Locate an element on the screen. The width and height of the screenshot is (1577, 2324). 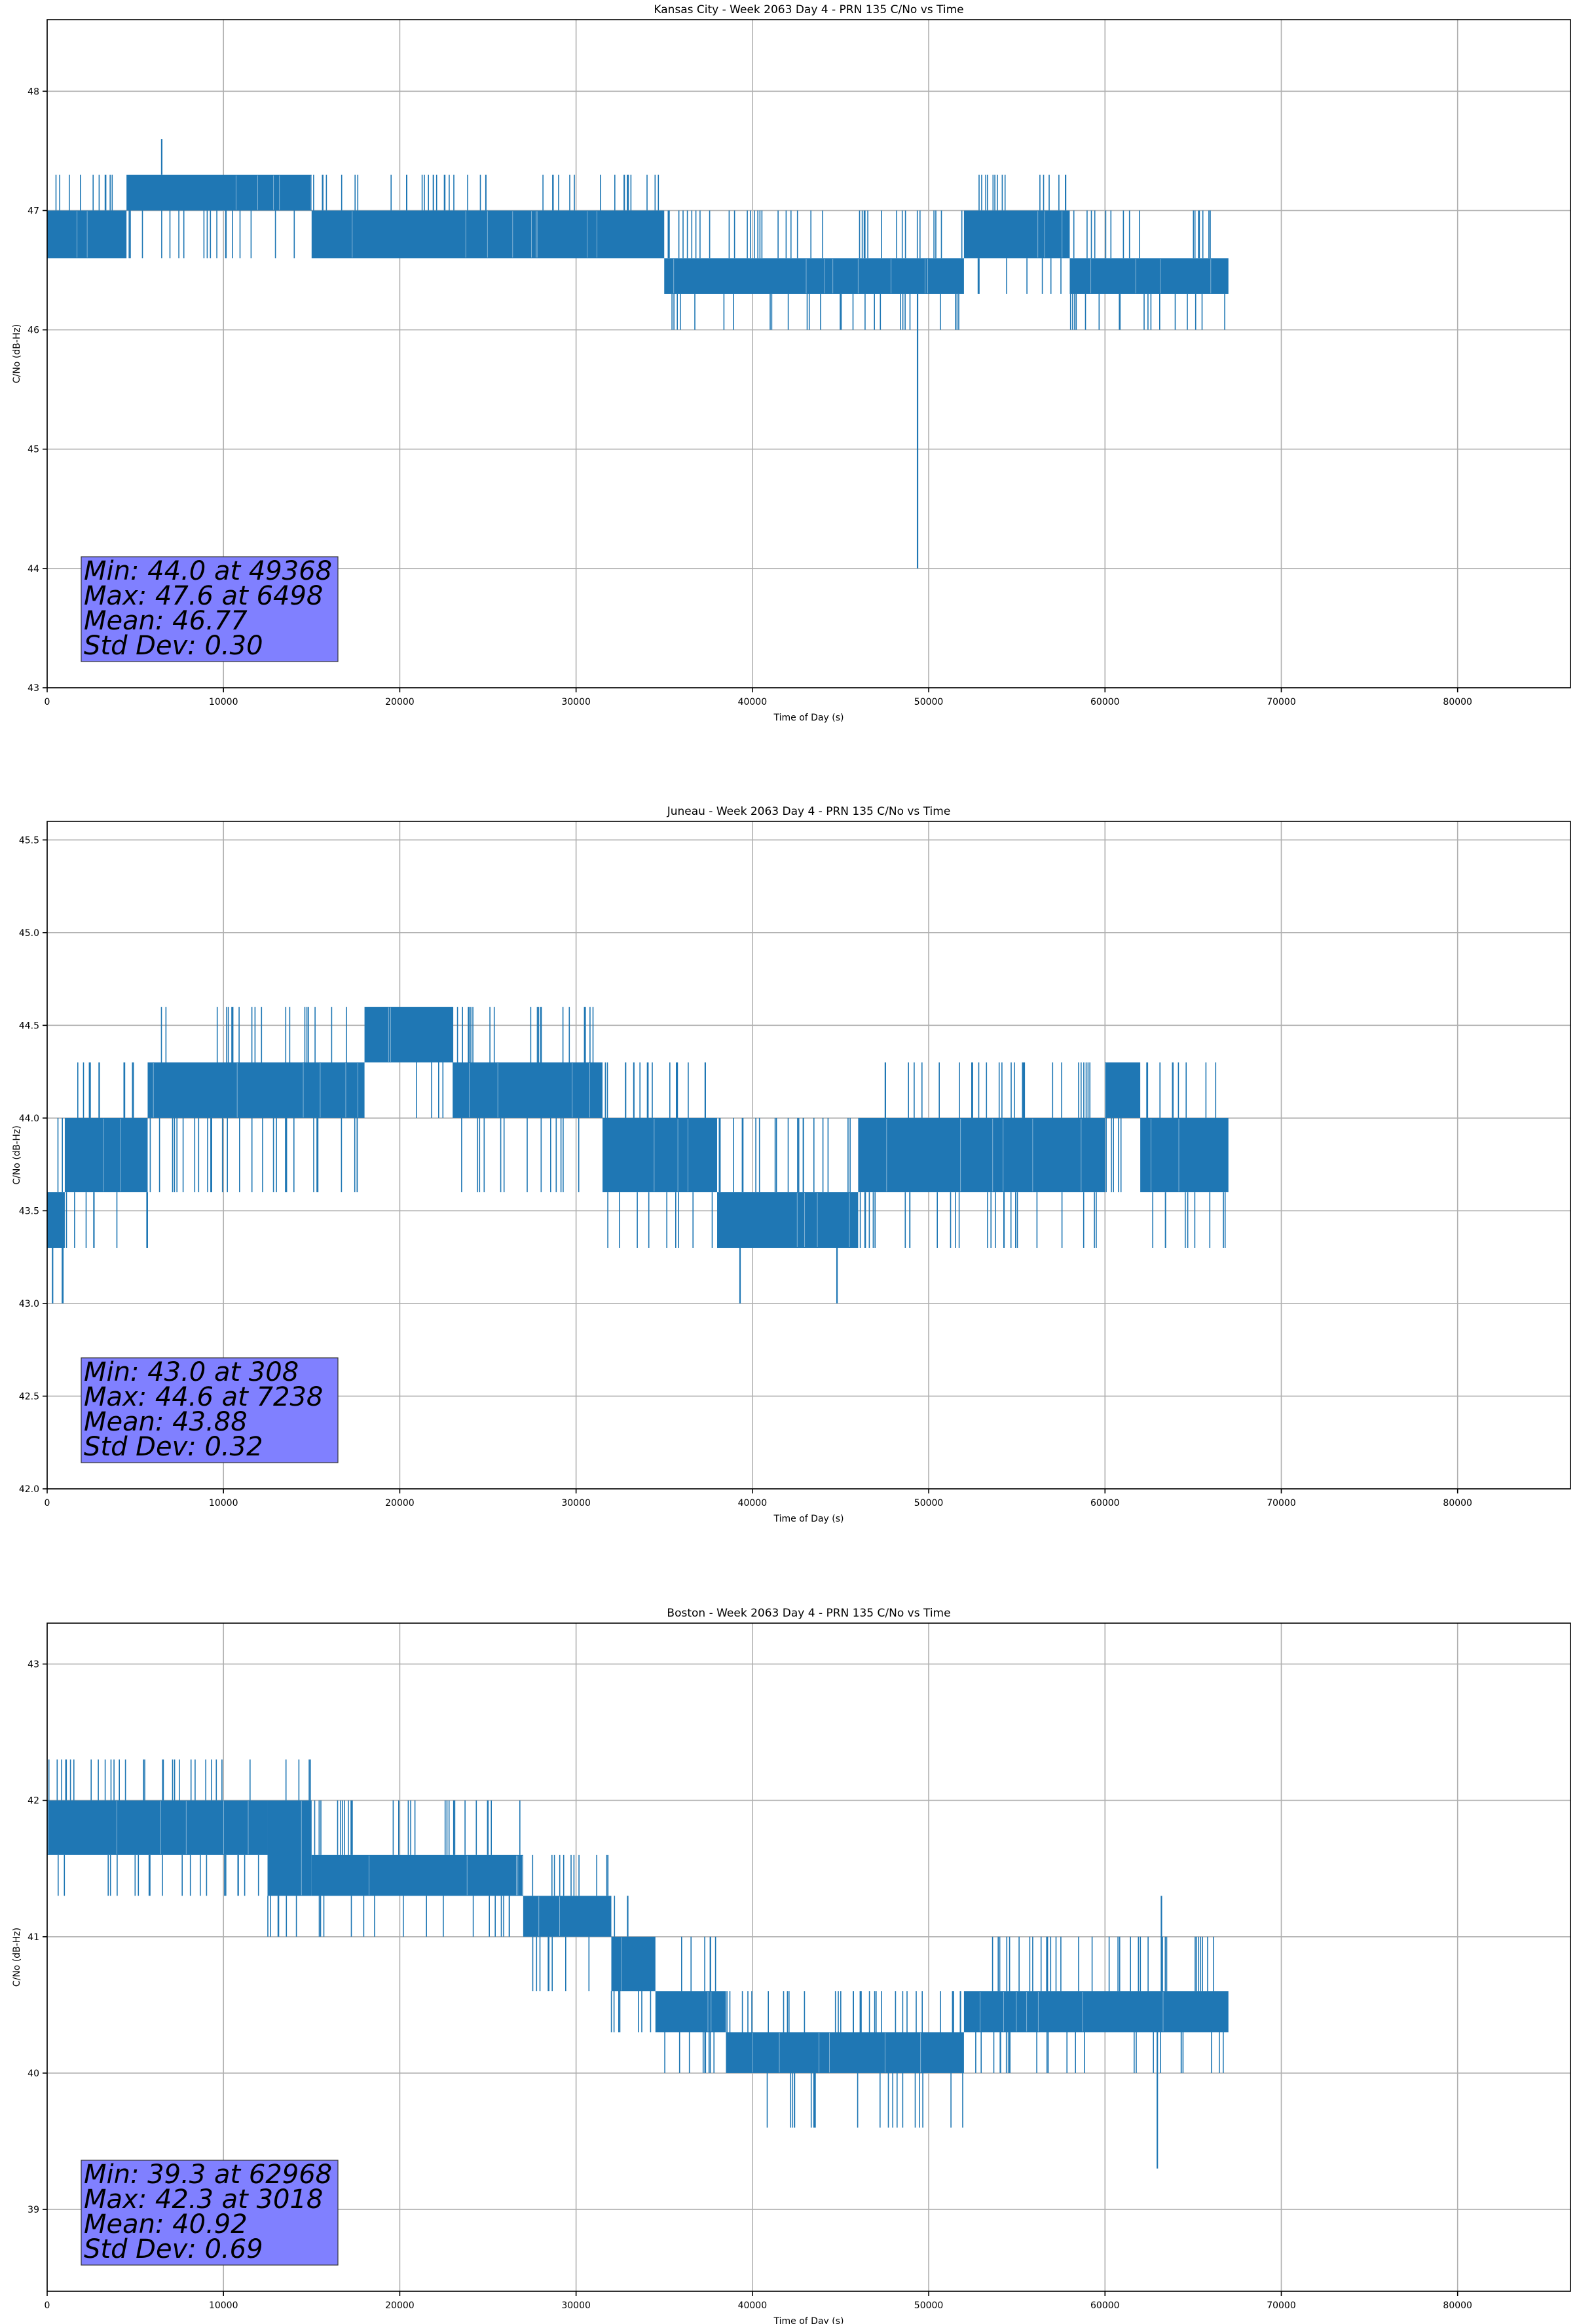
stats-line: Max: 47.6 at 6498 is located at coordinates (203, 596).